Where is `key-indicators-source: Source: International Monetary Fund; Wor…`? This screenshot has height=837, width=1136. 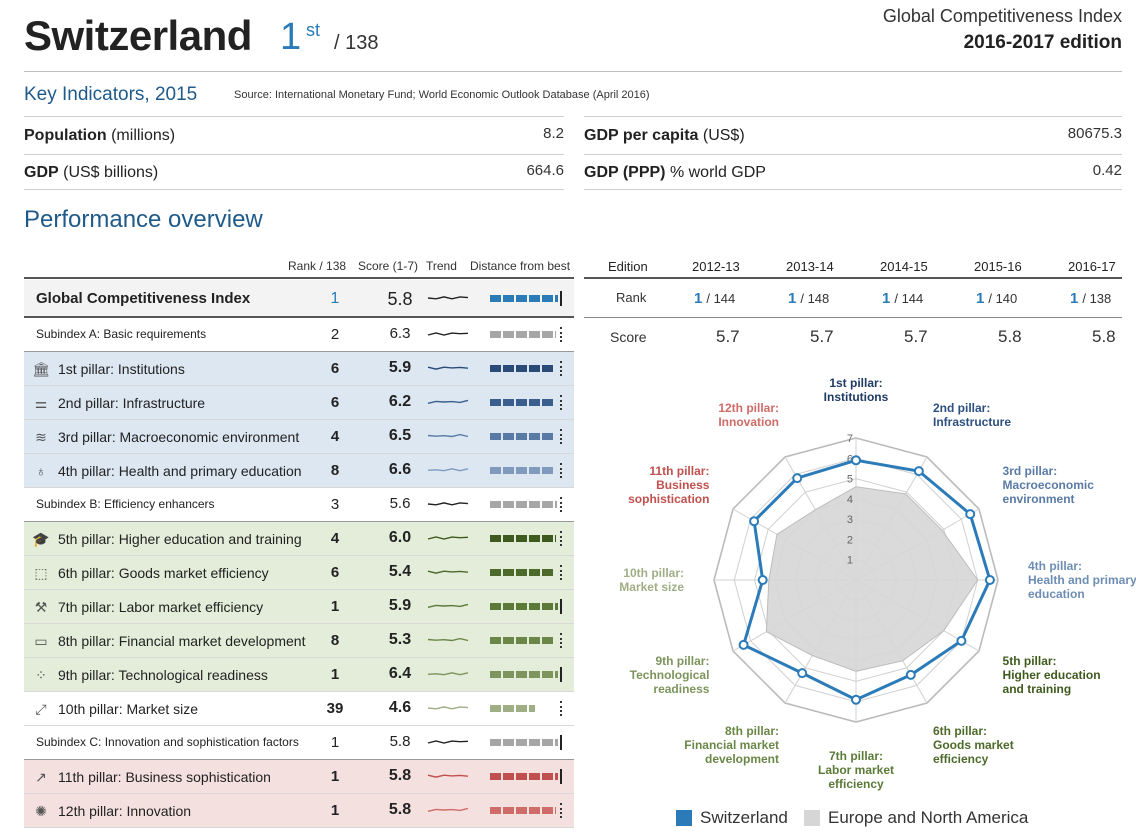 key-indicators-source: Source: International Monetary Fund; Wor… is located at coordinates (442, 95).